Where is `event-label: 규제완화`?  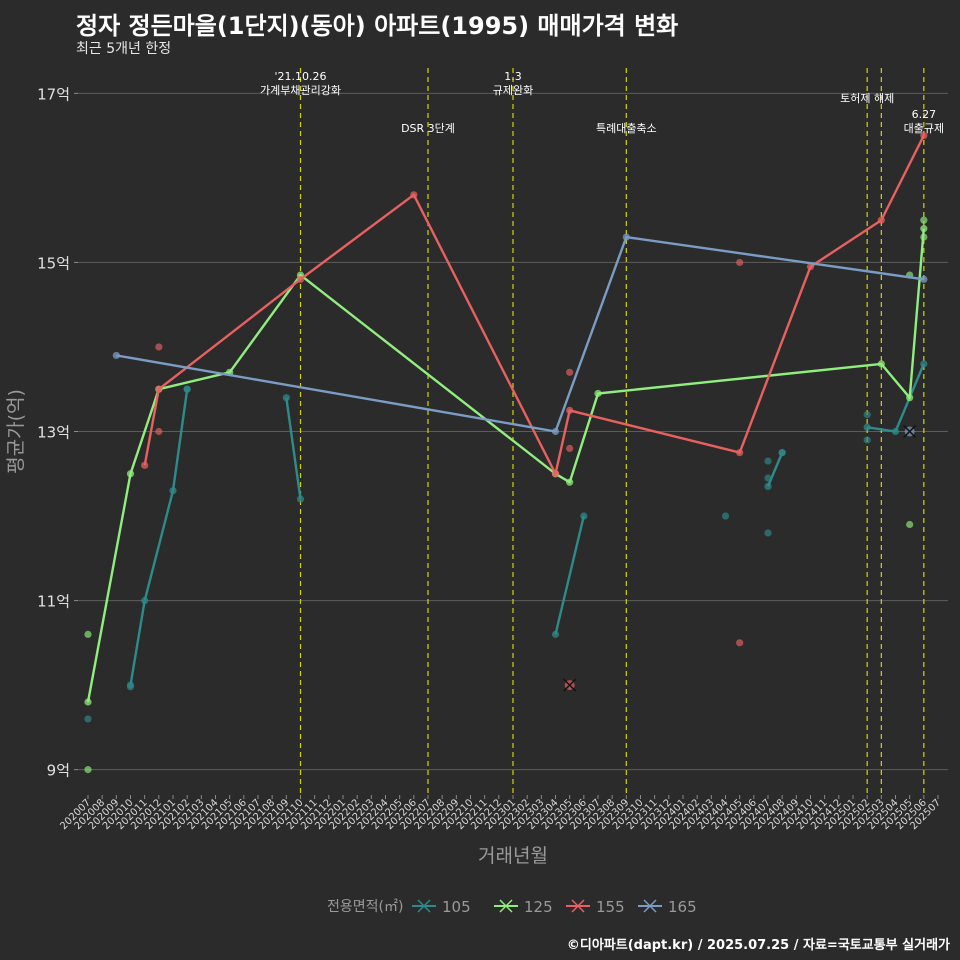
event-label: 규제완화 is located at coordinates (513, 90).